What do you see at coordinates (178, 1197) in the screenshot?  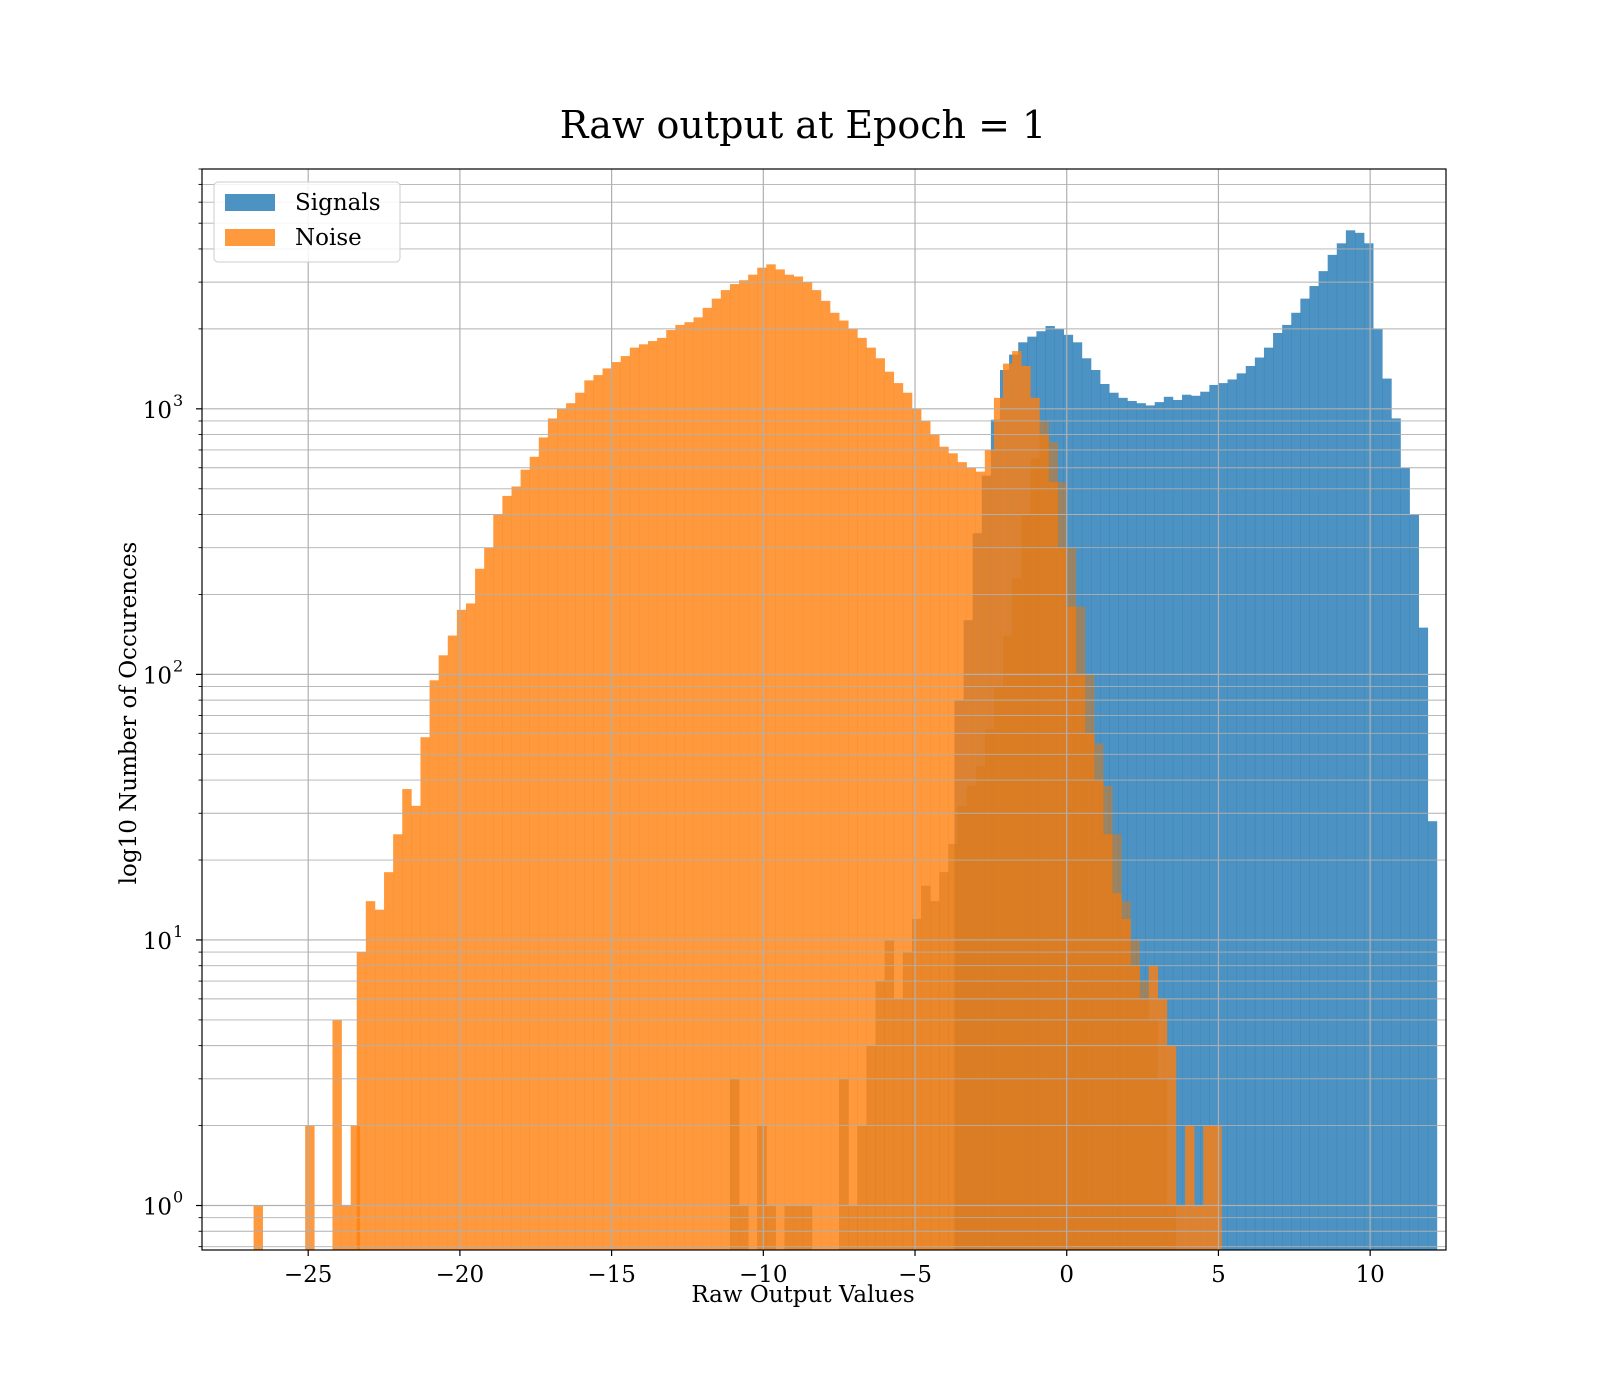 I see `y-tick-exponent: 0` at bounding box center [178, 1197].